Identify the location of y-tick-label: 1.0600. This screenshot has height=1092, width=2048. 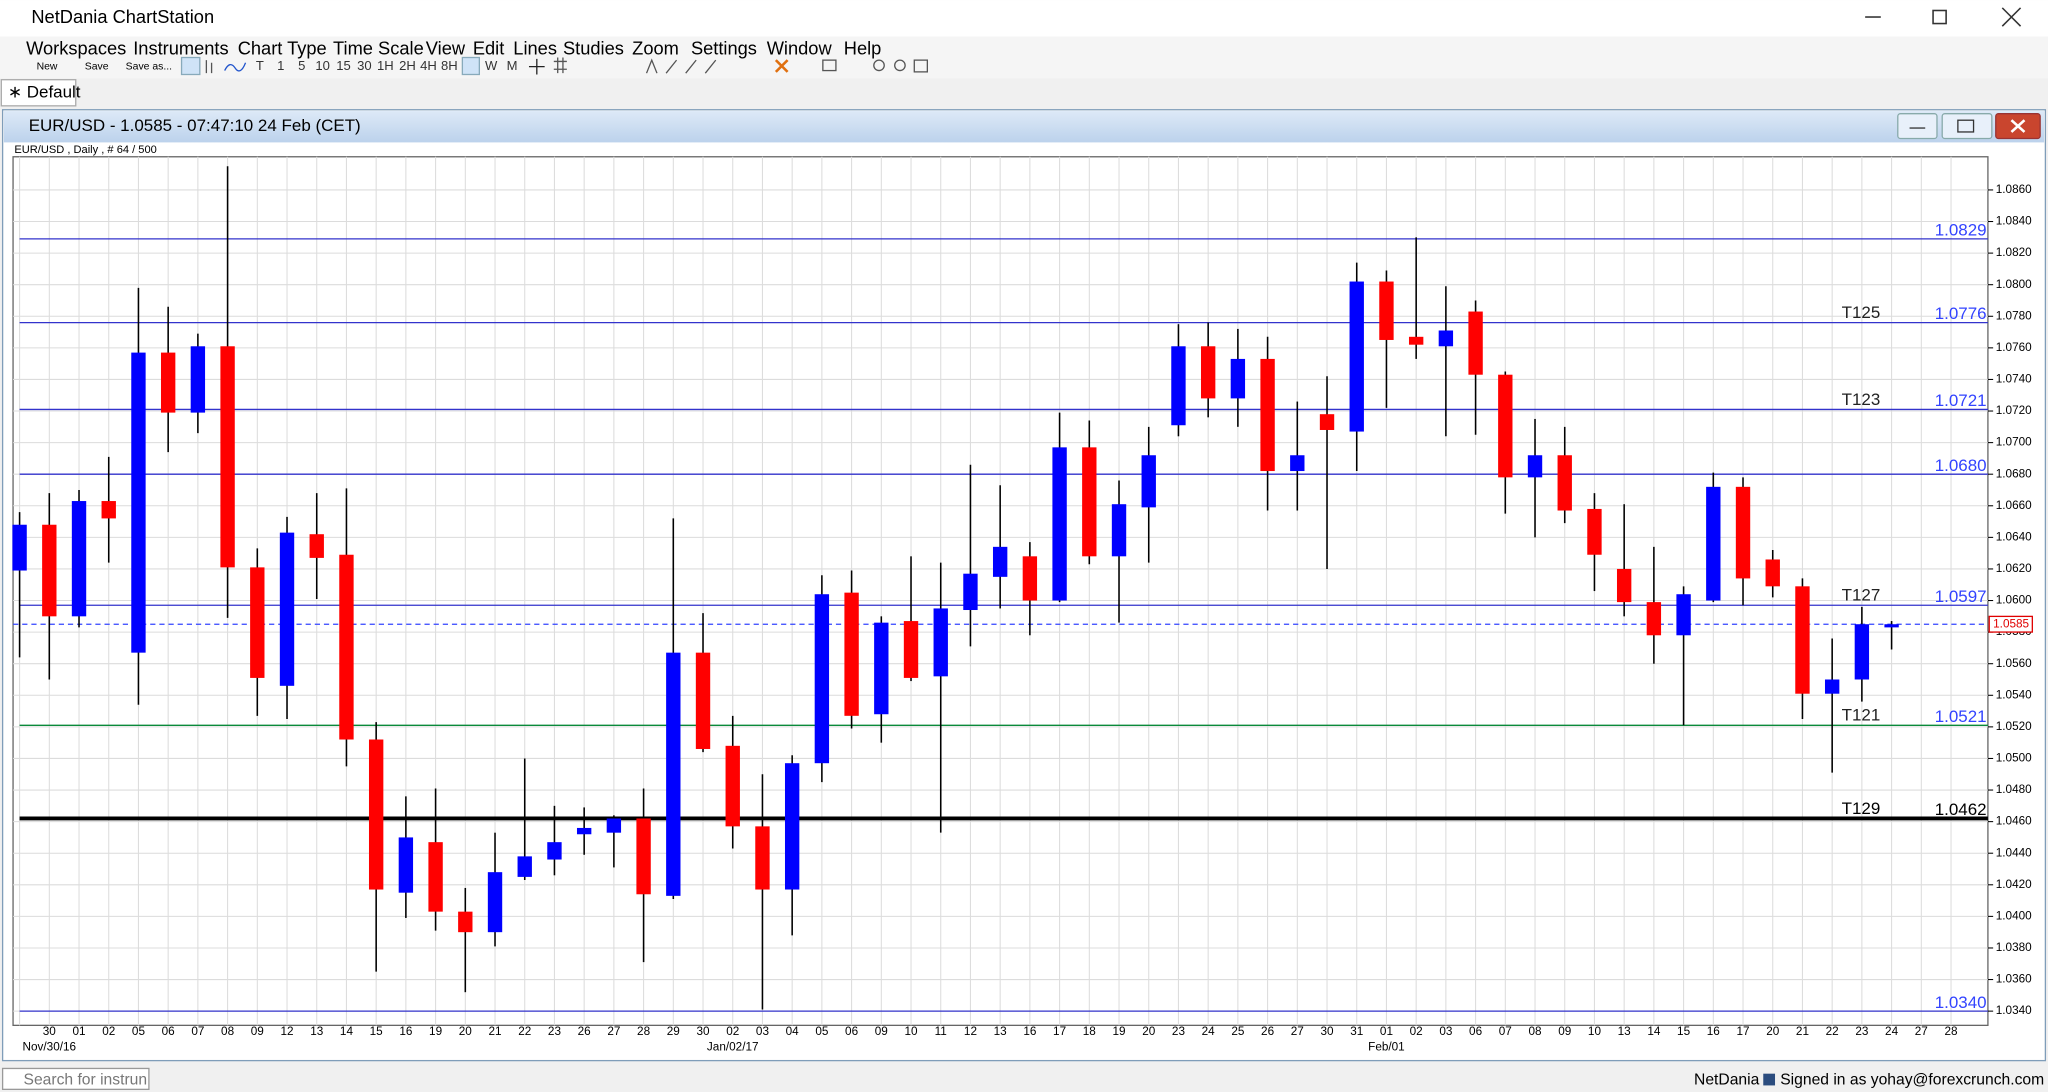
(2014, 600).